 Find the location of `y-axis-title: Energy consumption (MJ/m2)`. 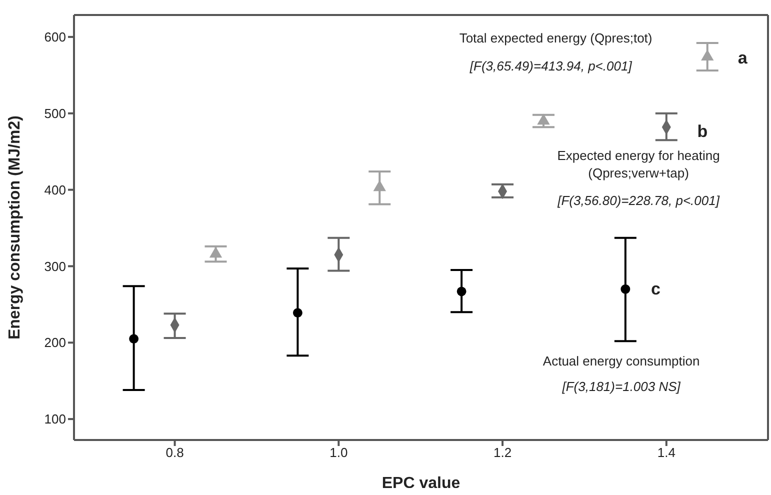

y-axis-title: Energy consumption (MJ/m2) is located at coordinates (15, 227).